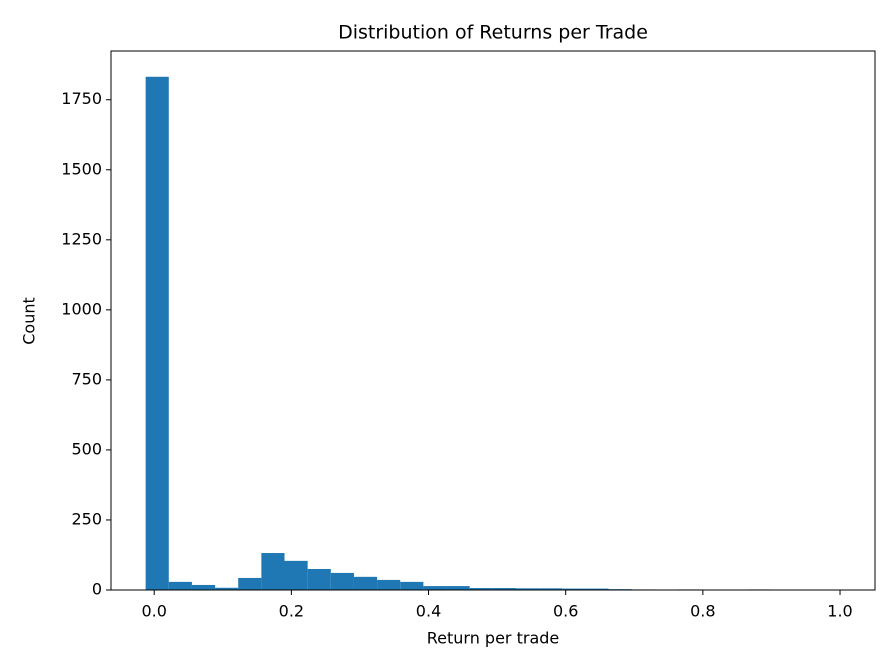 The height and width of the screenshot is (672, 896). I want to click on x-tick-label: 1.0, so click(839, 611).